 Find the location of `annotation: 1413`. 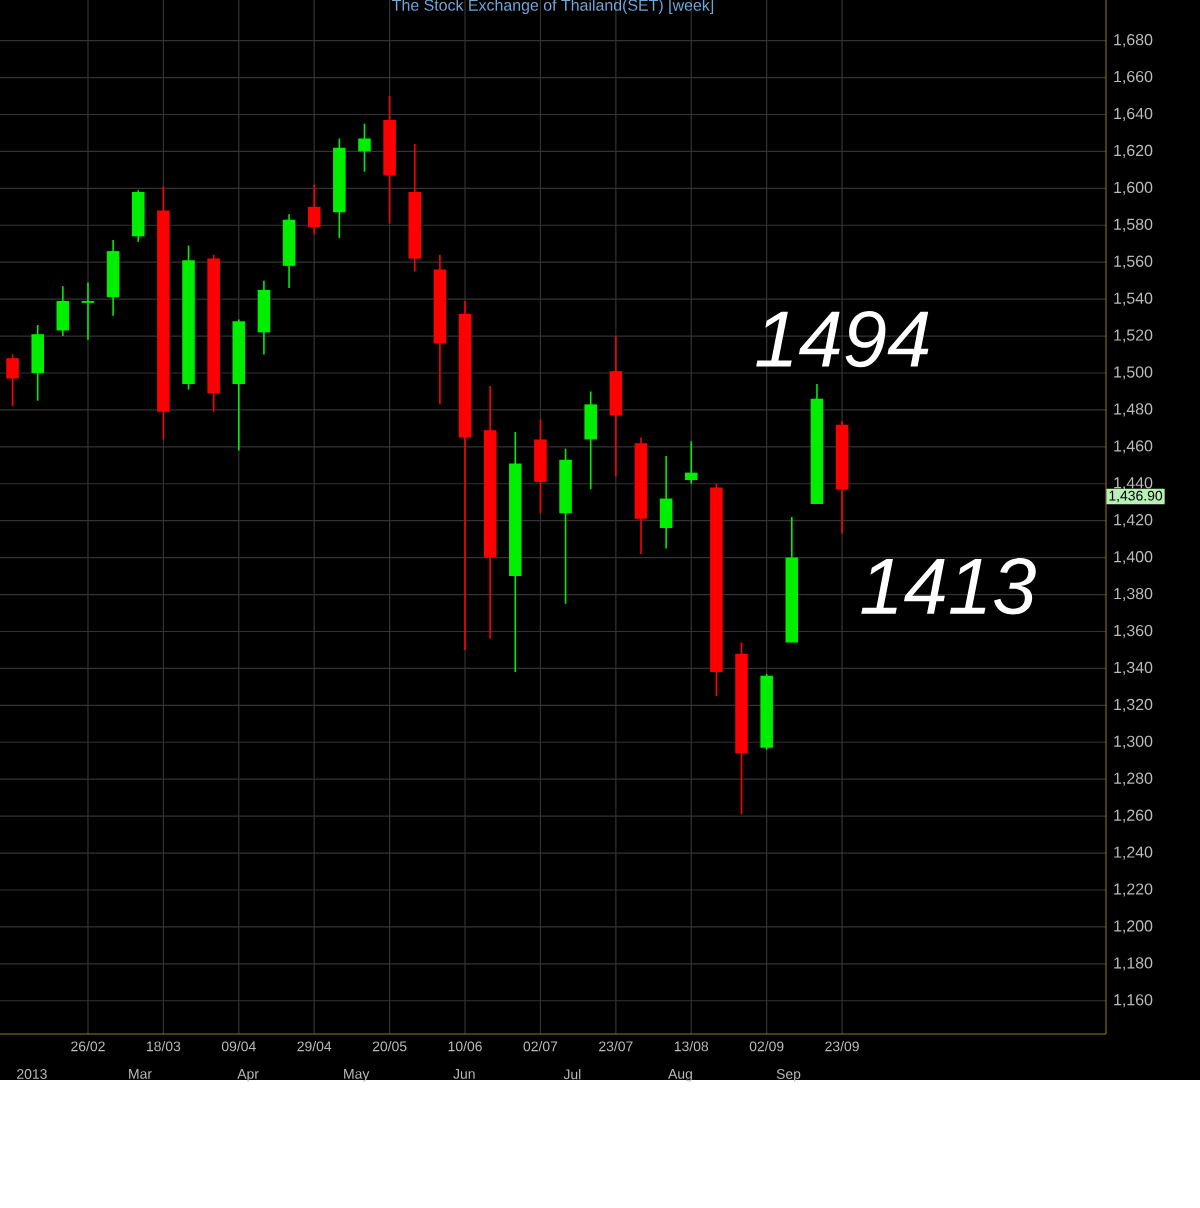

annotation: 1413 is located at coordinates (948, 586).